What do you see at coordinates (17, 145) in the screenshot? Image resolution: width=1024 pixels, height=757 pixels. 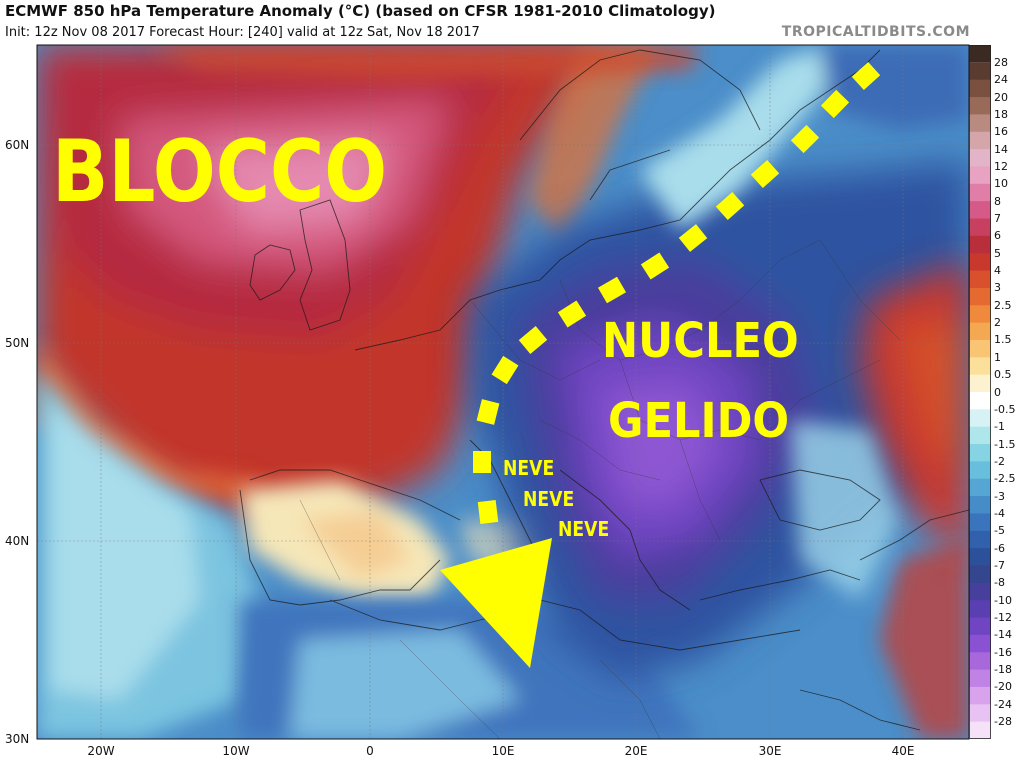 I see `lat-label-60n: 60N` at bounding box center [17, 145].